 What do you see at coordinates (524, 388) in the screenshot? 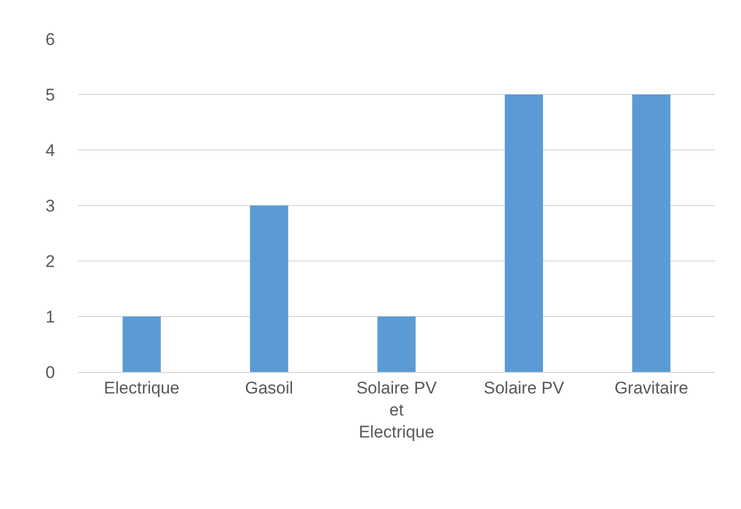
I see `x-tick-label: Solaire PV` at bounding box center [524, 388].